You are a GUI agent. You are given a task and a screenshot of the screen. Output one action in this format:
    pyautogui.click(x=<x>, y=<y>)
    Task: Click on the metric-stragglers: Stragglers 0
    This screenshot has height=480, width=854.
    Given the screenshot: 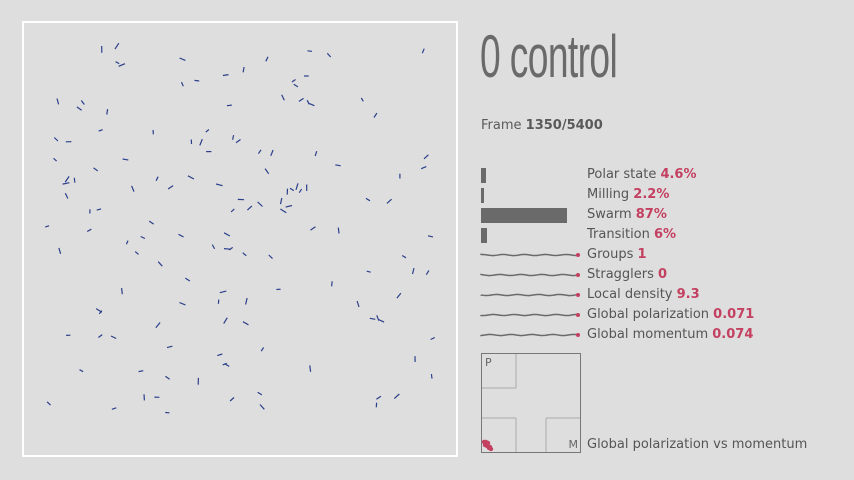 What is the action you would take?
    pyautogui.click(x=627, y=274)
    